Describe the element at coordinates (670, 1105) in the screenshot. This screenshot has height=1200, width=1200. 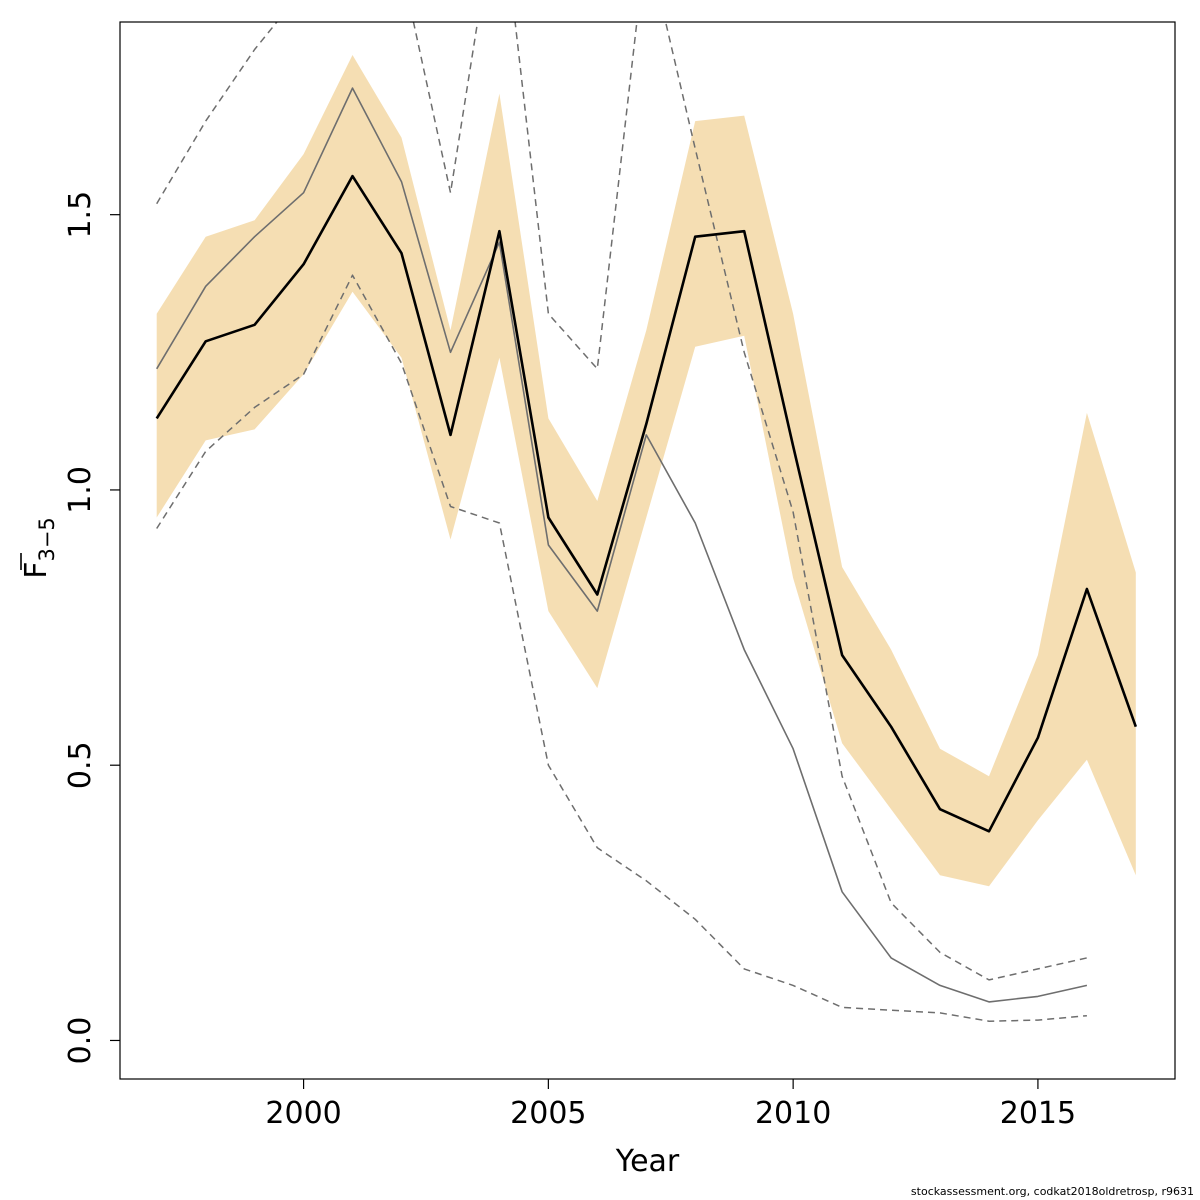
I see `x-axis: 2000 2005 2010 2015` at that location.